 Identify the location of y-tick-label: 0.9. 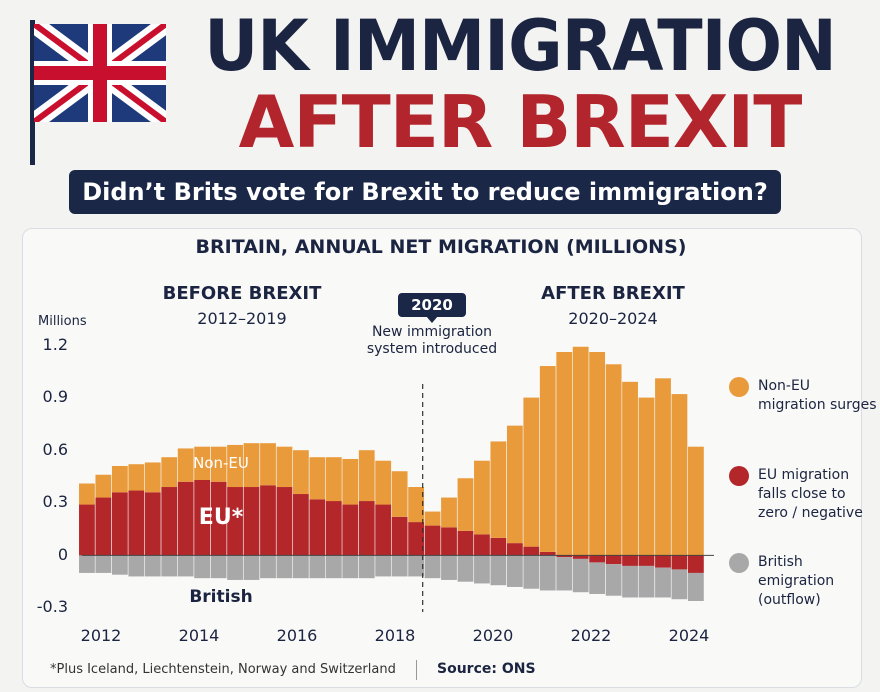
(55, 396).